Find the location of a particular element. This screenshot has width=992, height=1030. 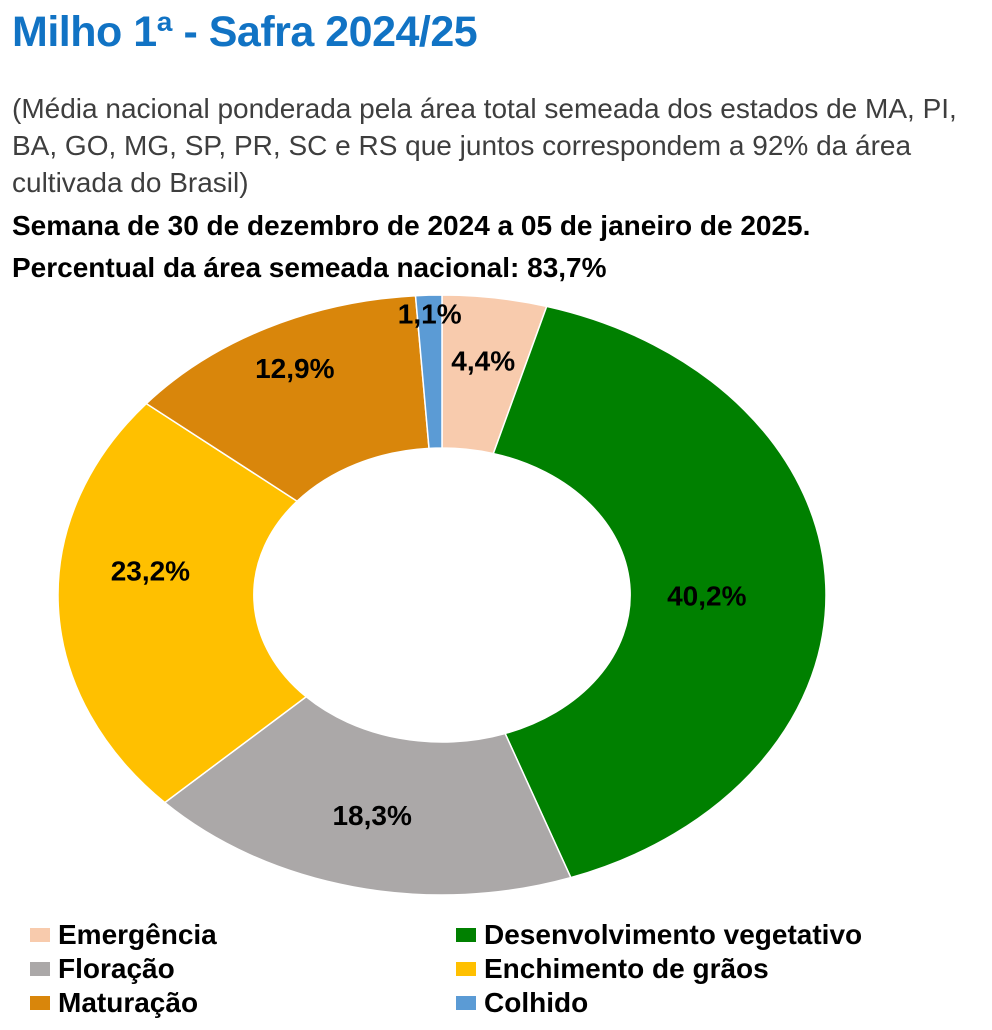

legend-label-desenvolvimento-vegetativo: Desenvolvimento vegetativo is located at coordinates (673, 934).